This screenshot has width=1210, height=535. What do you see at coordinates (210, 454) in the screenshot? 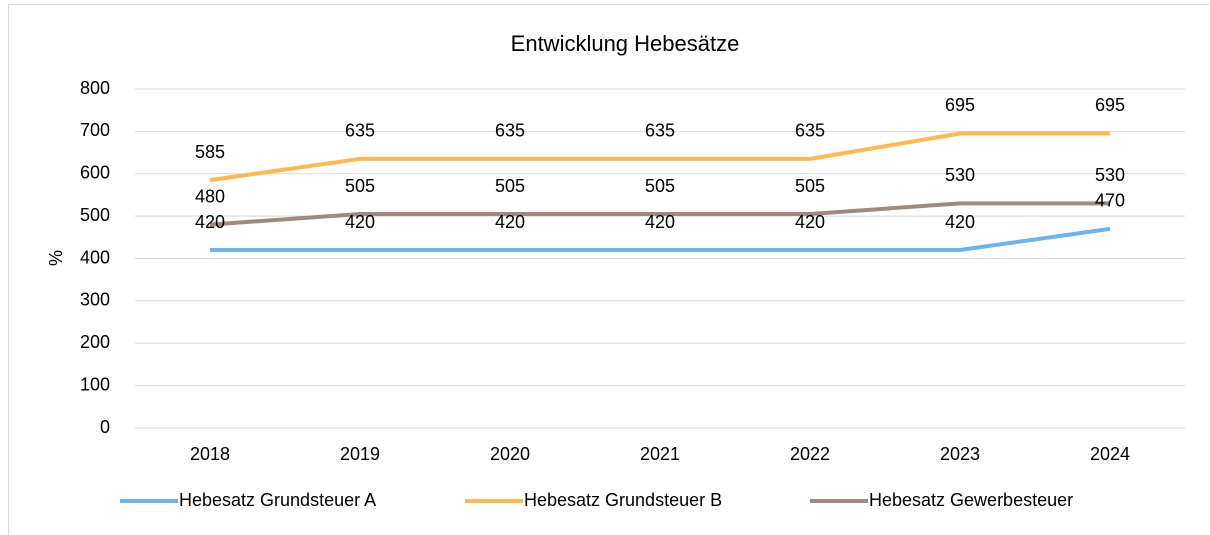
I see `x-tick-label: 2018` at bounding box center [210, 454].